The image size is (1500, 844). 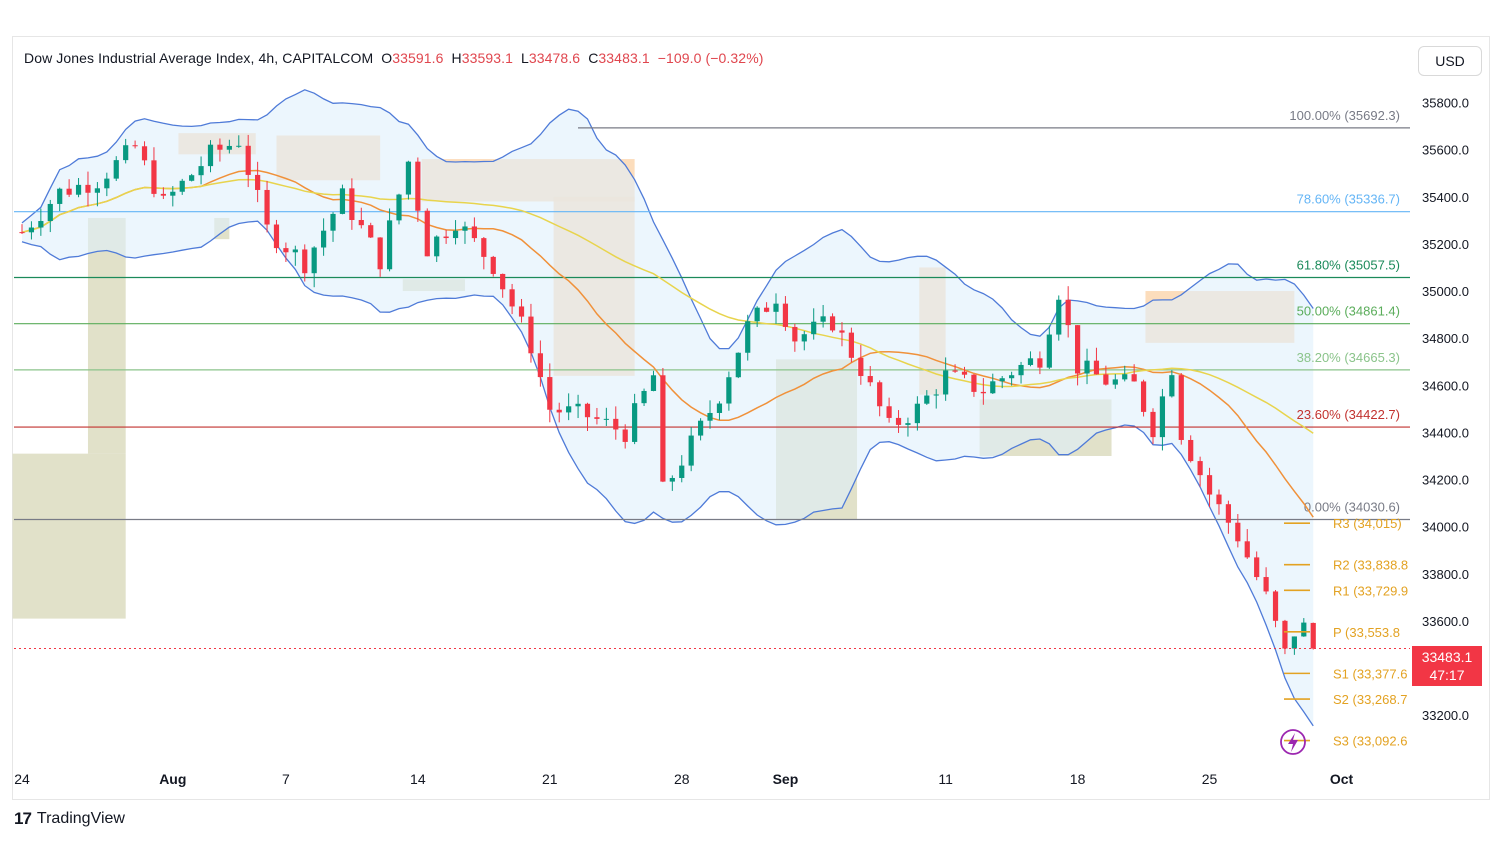 I want to click on currency-button: USD, so click(x=1450, y=61).